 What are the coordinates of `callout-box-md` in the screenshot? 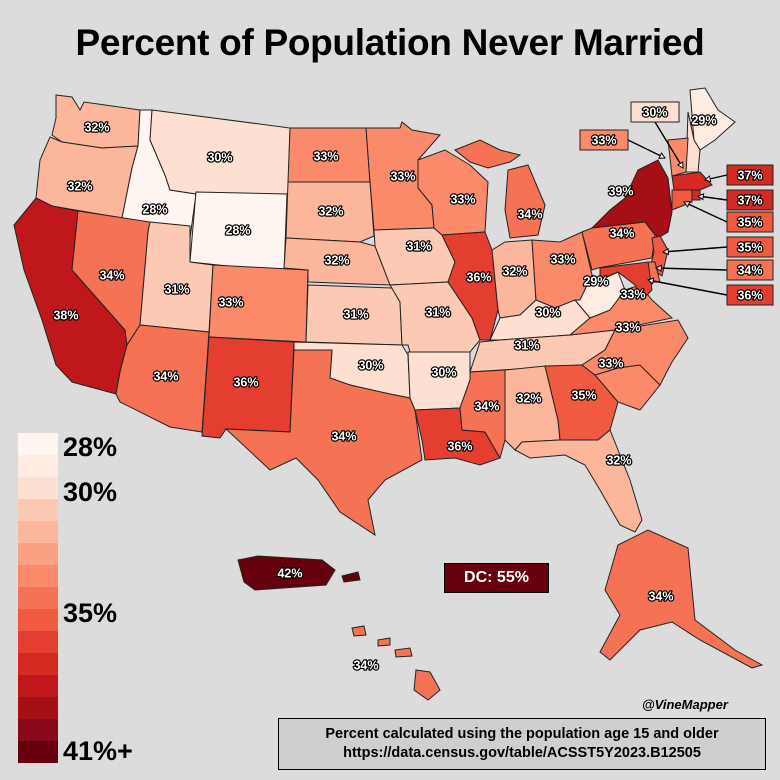 It's located at (750, 295).